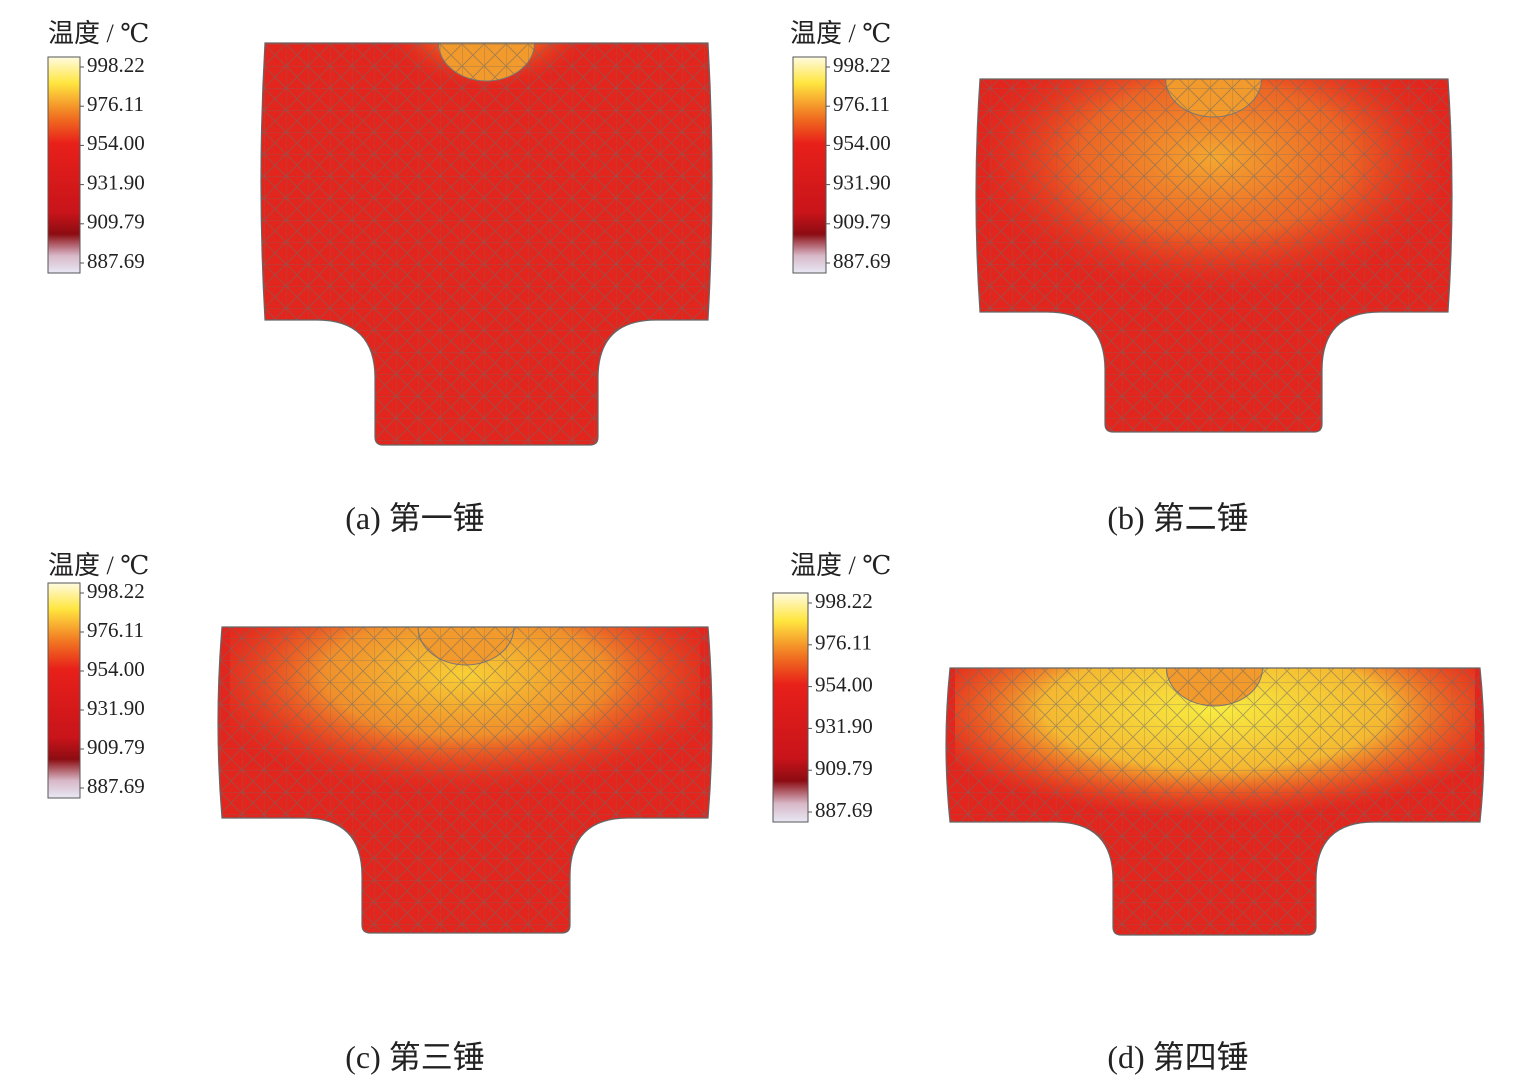 The height and width of the screenshot is (1088, 1514). What do you see at coordinates (1177, 1057) in the screenshot?
I see `caption: (d) 第四锤` at bounding box center [1177, 1057].